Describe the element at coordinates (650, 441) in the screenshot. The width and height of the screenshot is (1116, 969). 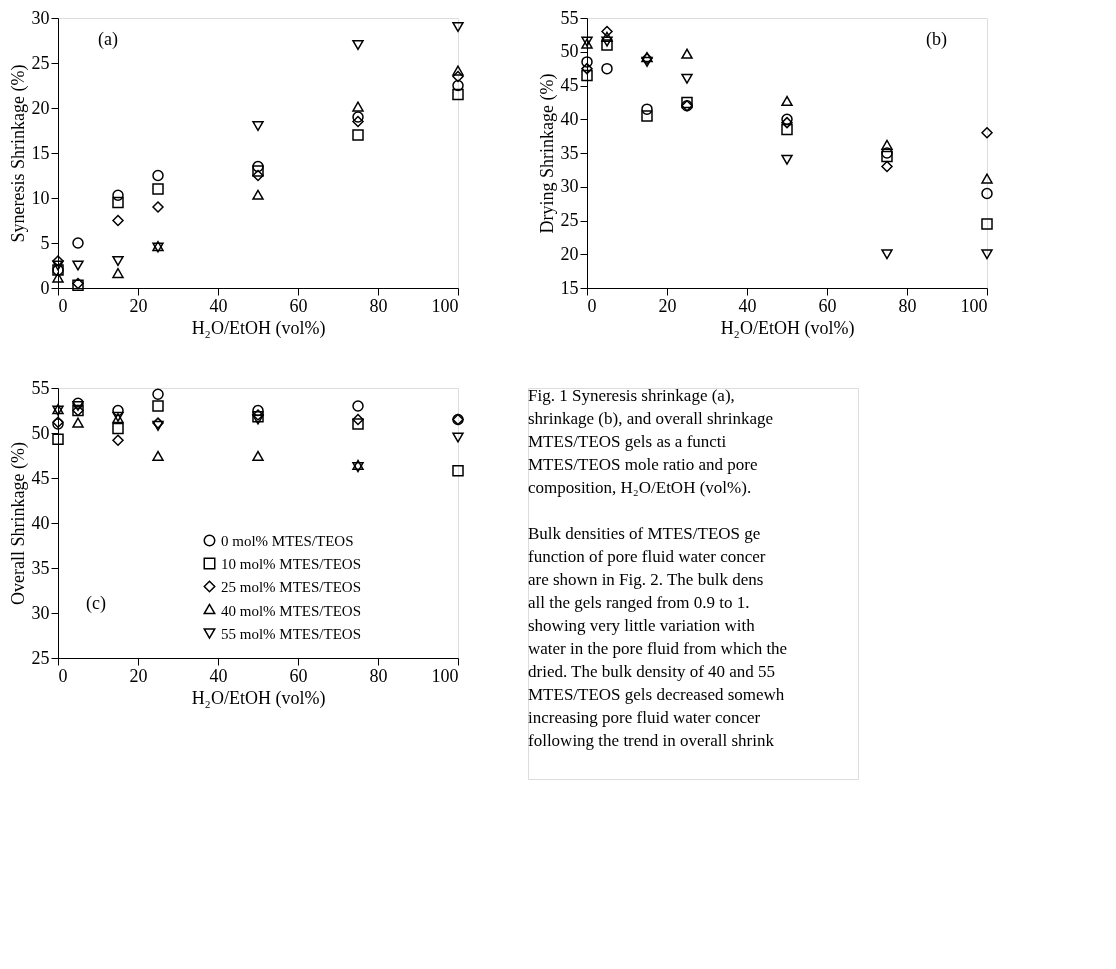
I see `caption: Fig. 1 Syneresis shrinkage (a), shrinkage (b), and overall shrinkage MTES/TEOS gels as a functi MTES/TEOS mole ratio and pore composition, H₂O/EtOH (vol%).` at that location.